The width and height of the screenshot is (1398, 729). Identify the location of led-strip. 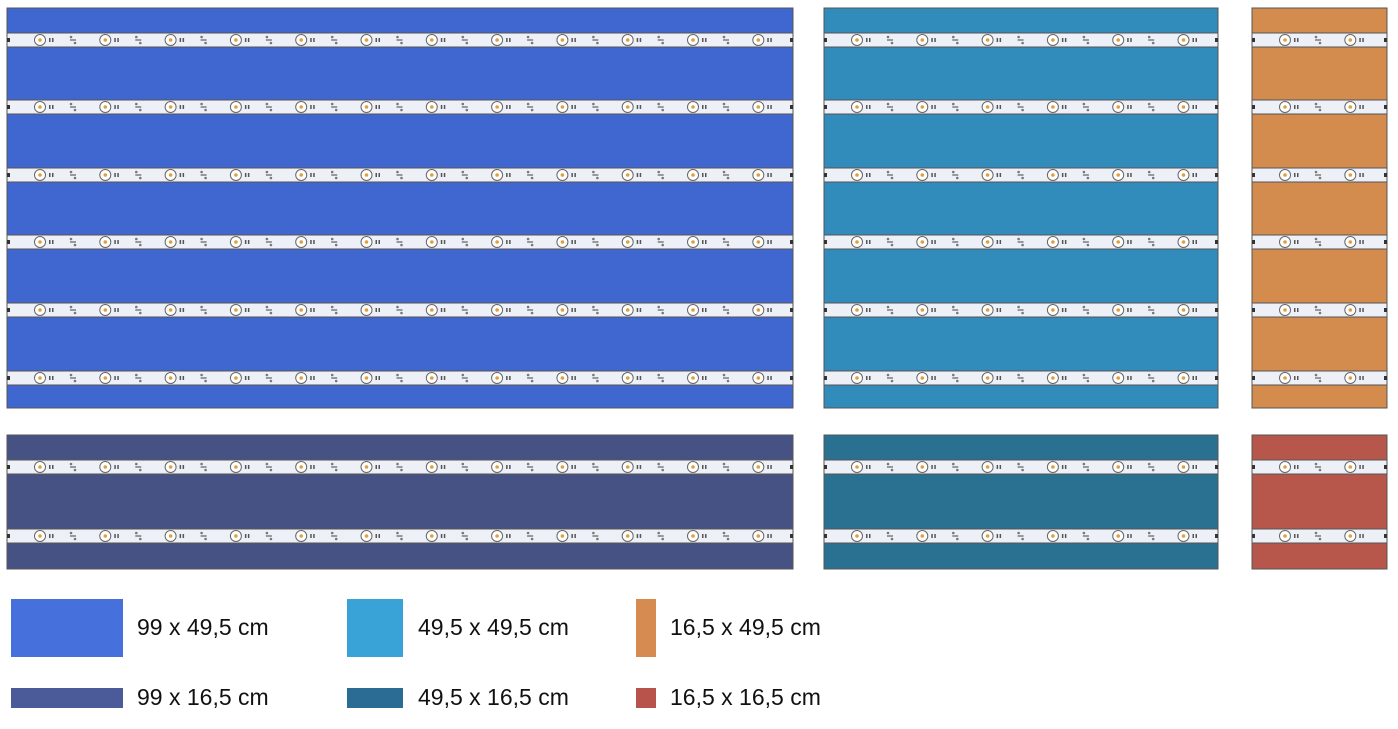
(400, 378).